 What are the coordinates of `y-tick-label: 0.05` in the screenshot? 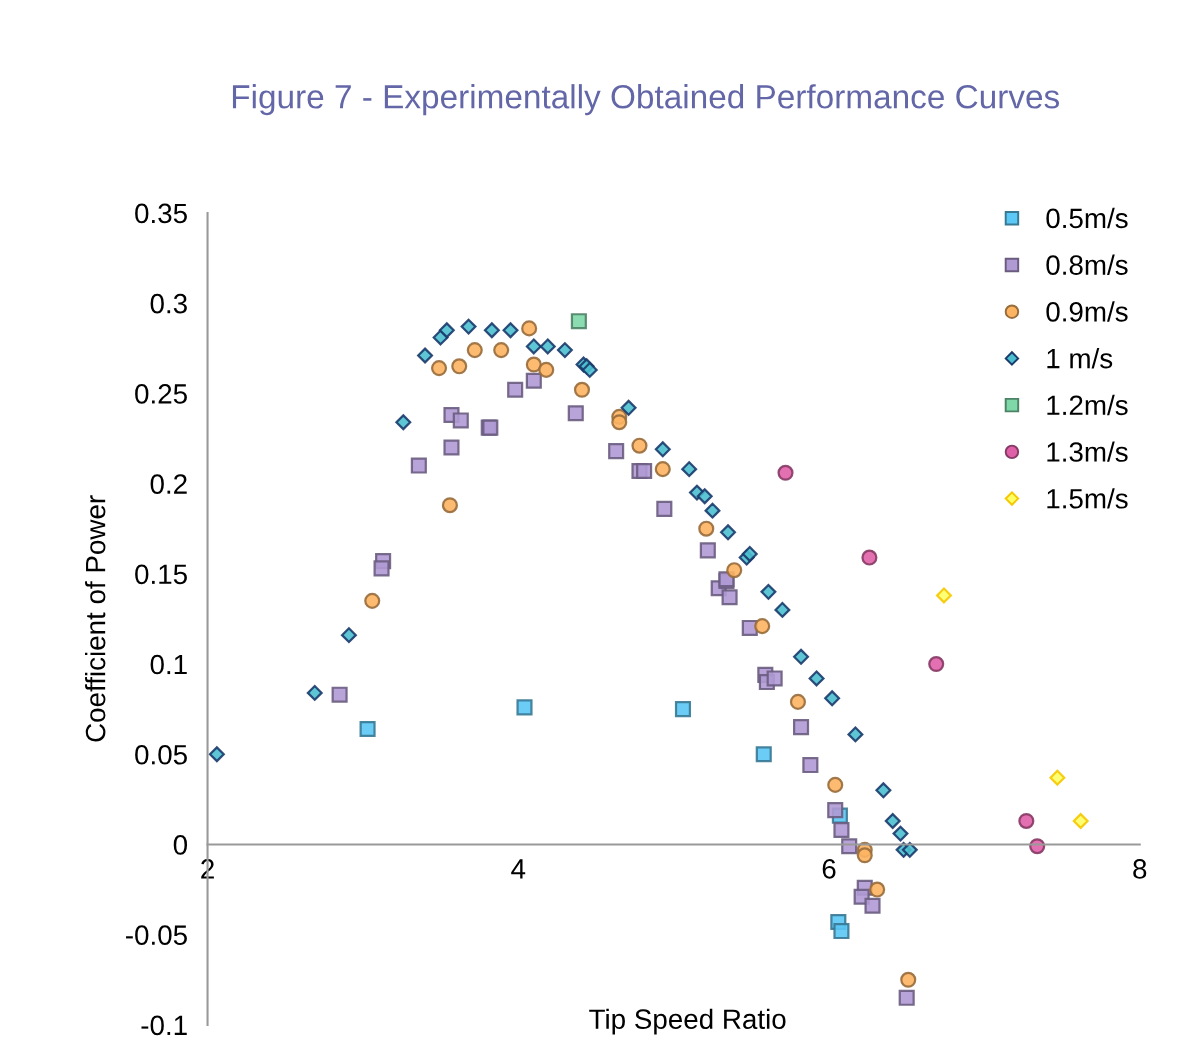 It's located at (161, 754).